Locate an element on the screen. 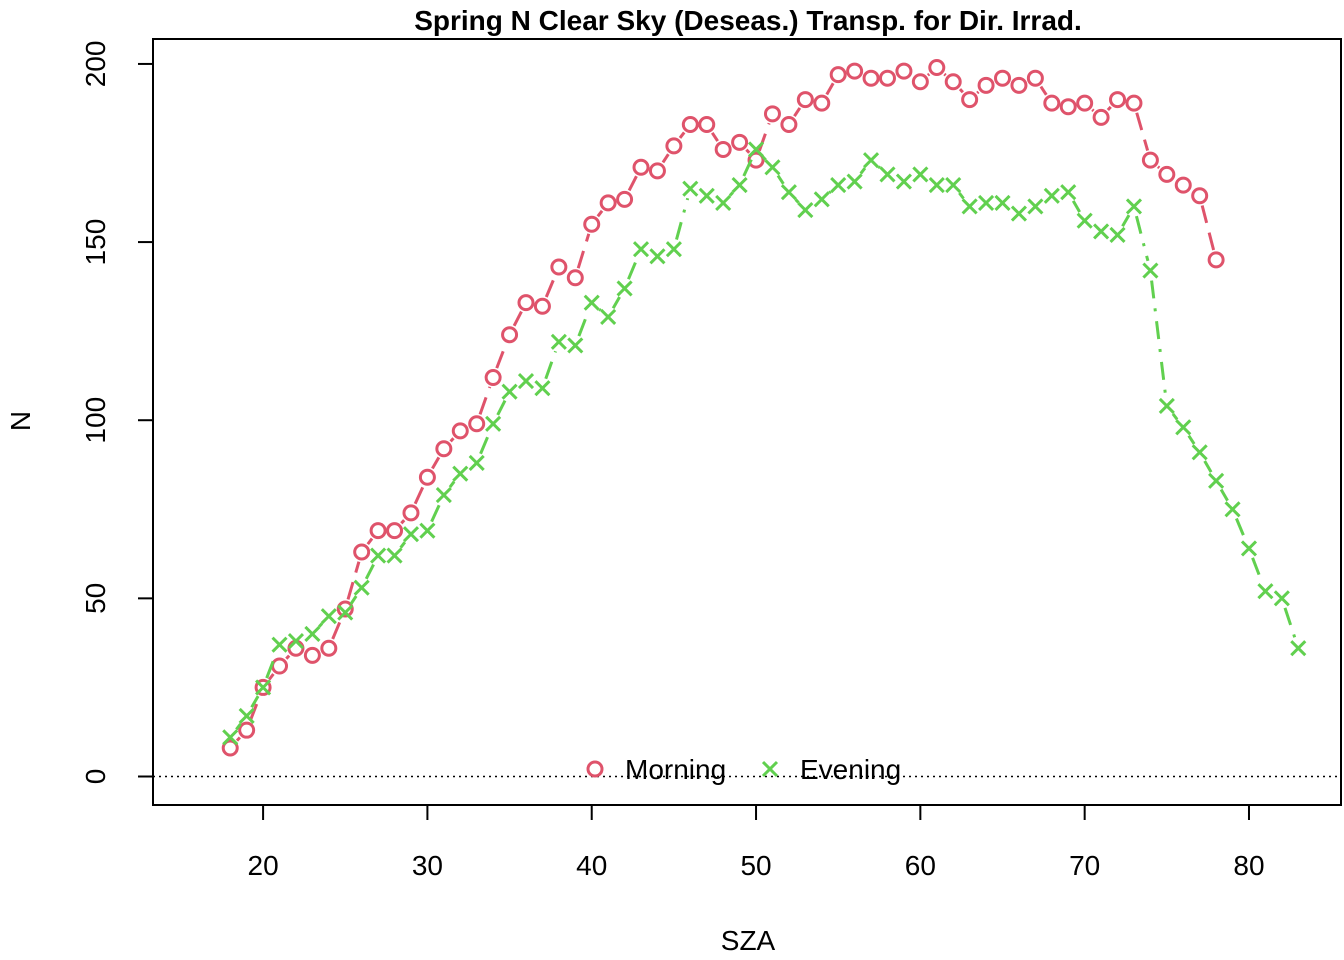 Image resolution: width=1344 pixels, height=960 pixels. y-axis: 0 50 100 150 200 is located at coordinates (117, 413).